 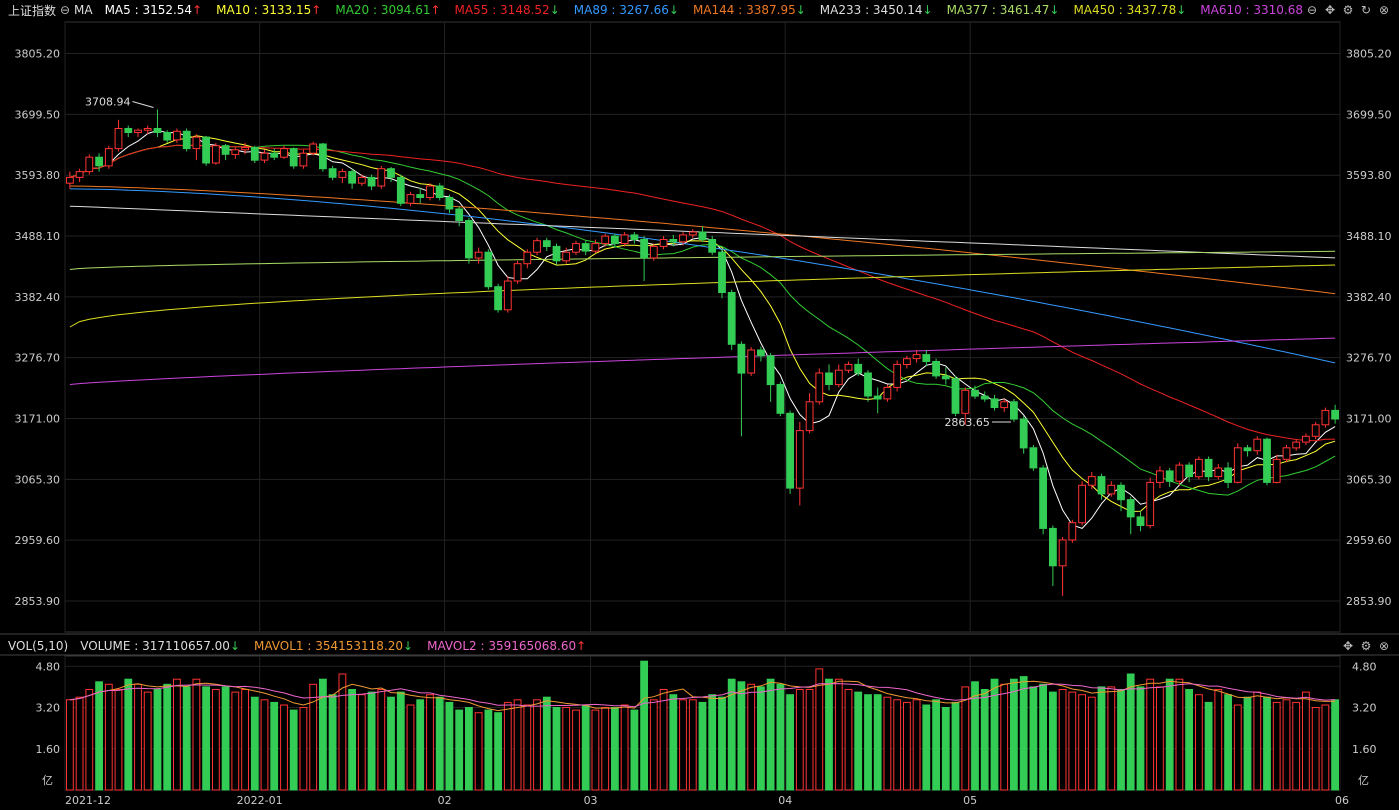 What do you see at coordinates (1364, 708) in the screenshot?
I see `volume-tick-label-right: 3.20` at bounding box center [1364, 708].